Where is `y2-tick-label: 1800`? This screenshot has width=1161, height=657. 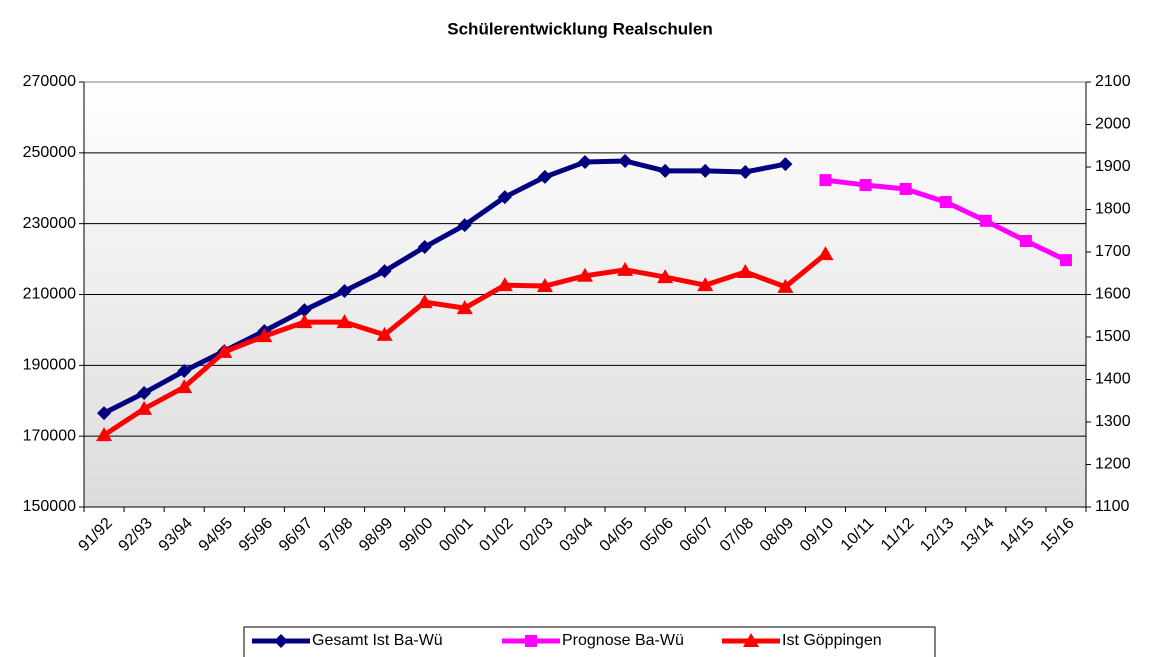
y2-tick-label: 1800 is located at coordinates (1113, 209).